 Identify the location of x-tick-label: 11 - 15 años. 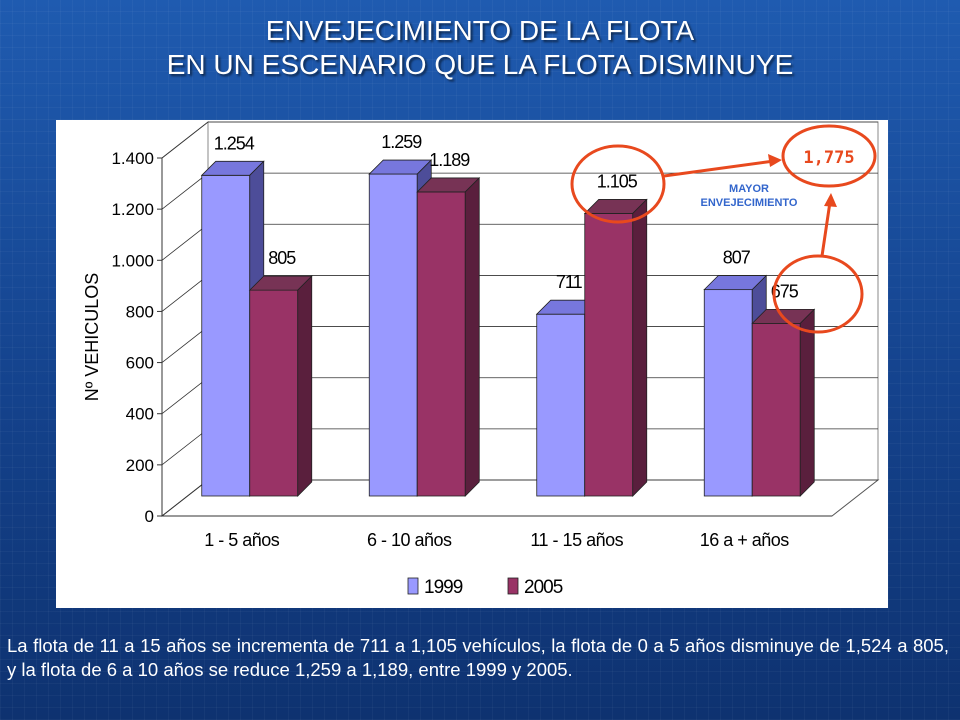
(576, 540).